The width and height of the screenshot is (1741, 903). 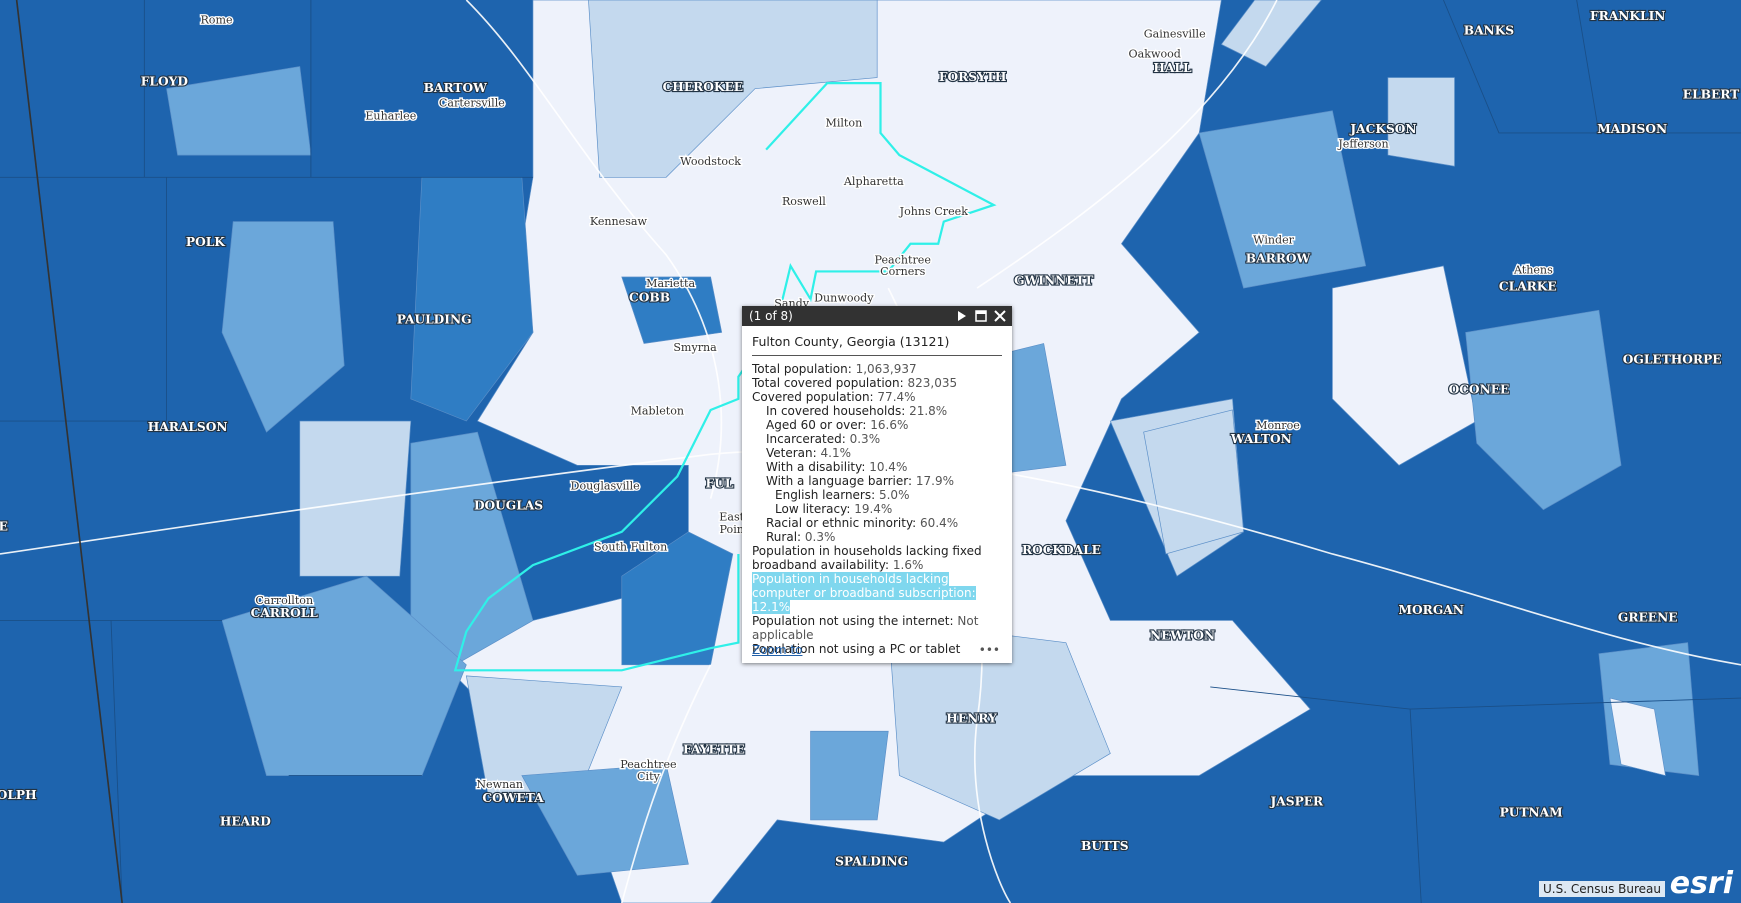 What do you see at coordinates (1278, 425) in the screenshot?
I see `place-label: Monroe` at bounding box center [1278, 425].